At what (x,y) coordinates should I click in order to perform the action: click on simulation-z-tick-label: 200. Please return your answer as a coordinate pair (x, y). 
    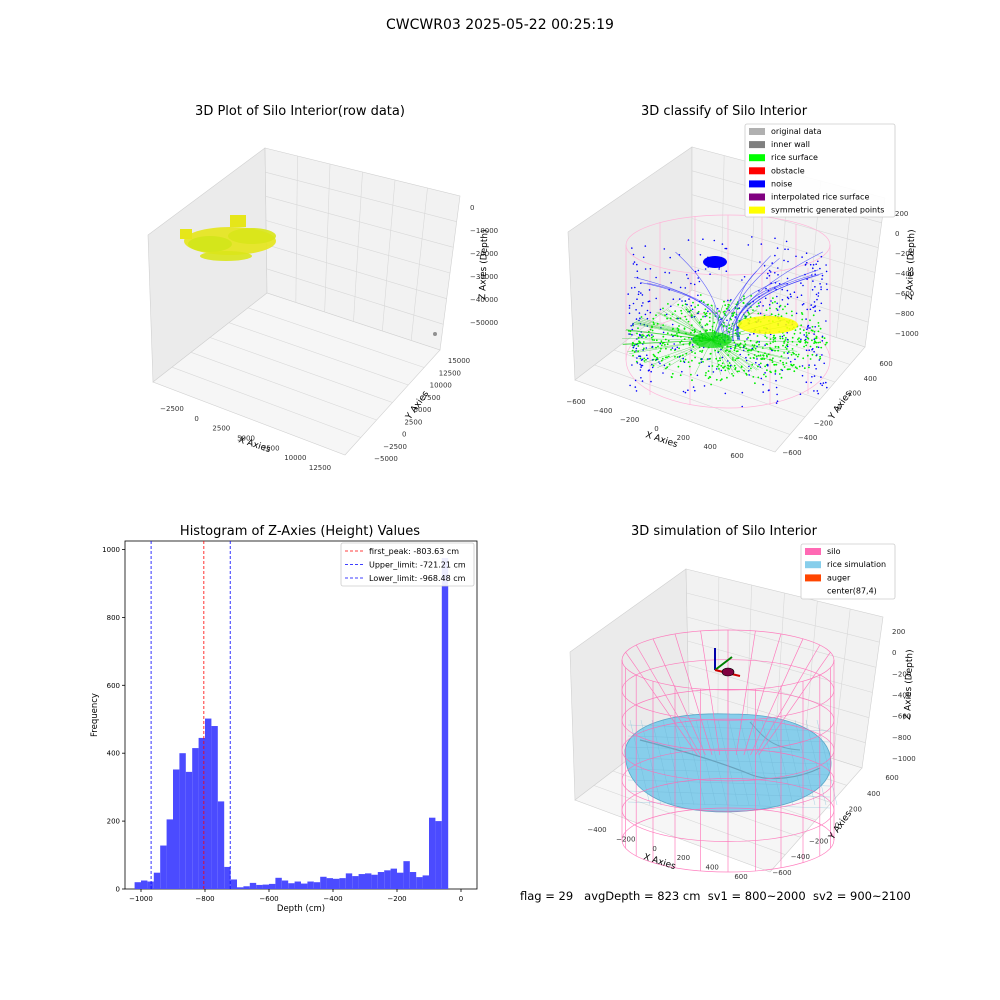
    Looking at the image, I should click on (898, 632).